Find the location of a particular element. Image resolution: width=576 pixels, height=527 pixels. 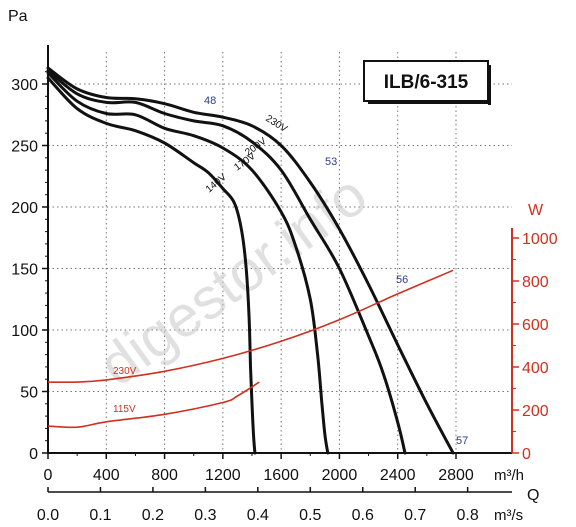

efficiency-label-56: 56 is located at coordinates (402, 280).